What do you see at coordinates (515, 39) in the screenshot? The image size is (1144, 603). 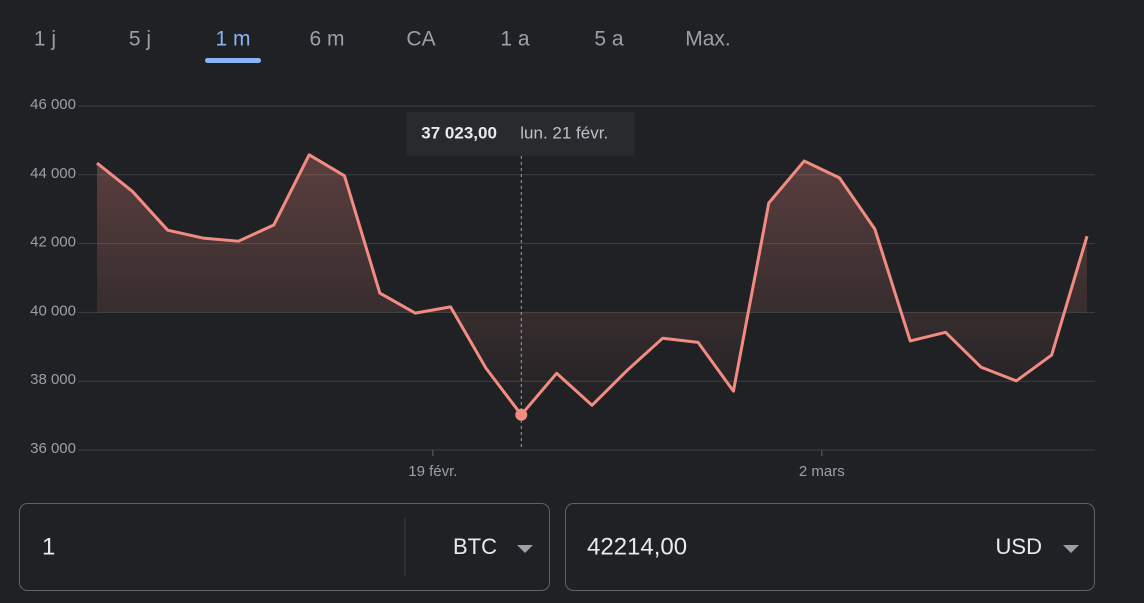 I see `tab: 1 a` at bounding box center [515, 39].